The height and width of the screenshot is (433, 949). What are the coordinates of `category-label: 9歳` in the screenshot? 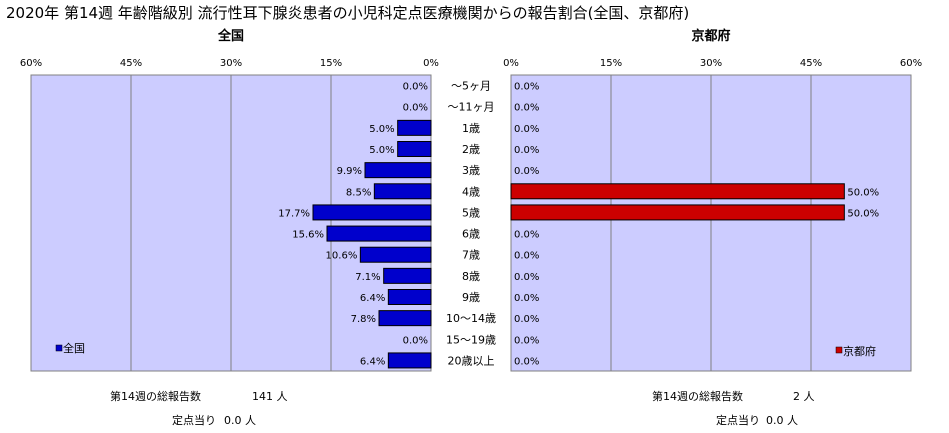 It's located at (471, 297).